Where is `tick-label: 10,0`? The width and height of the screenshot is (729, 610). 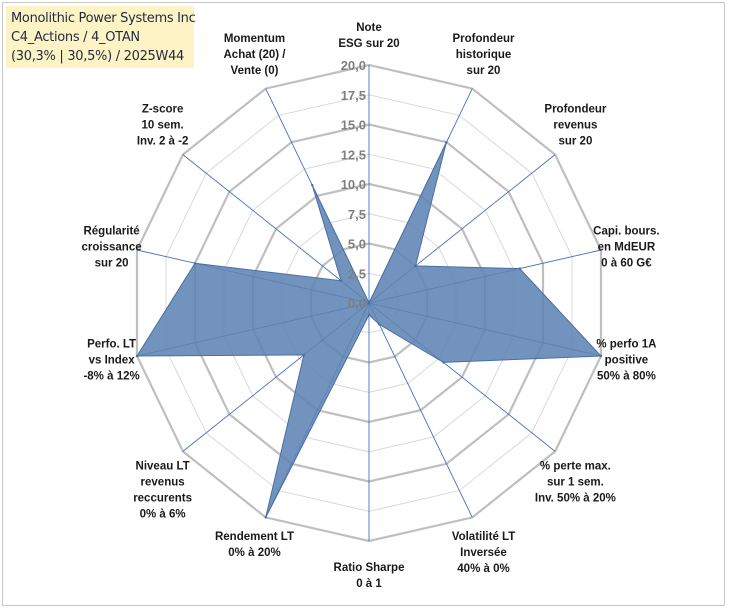
tick-label: 10,0 is located at coordinates (353, 184).